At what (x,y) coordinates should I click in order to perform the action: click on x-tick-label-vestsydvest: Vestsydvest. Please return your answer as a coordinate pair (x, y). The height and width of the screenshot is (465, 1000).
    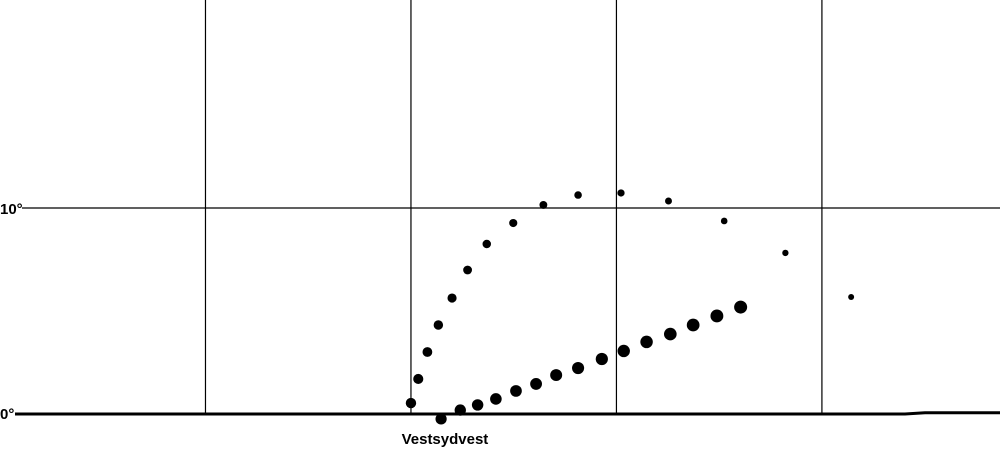
    Looking at the image, I should click on (445, 439).